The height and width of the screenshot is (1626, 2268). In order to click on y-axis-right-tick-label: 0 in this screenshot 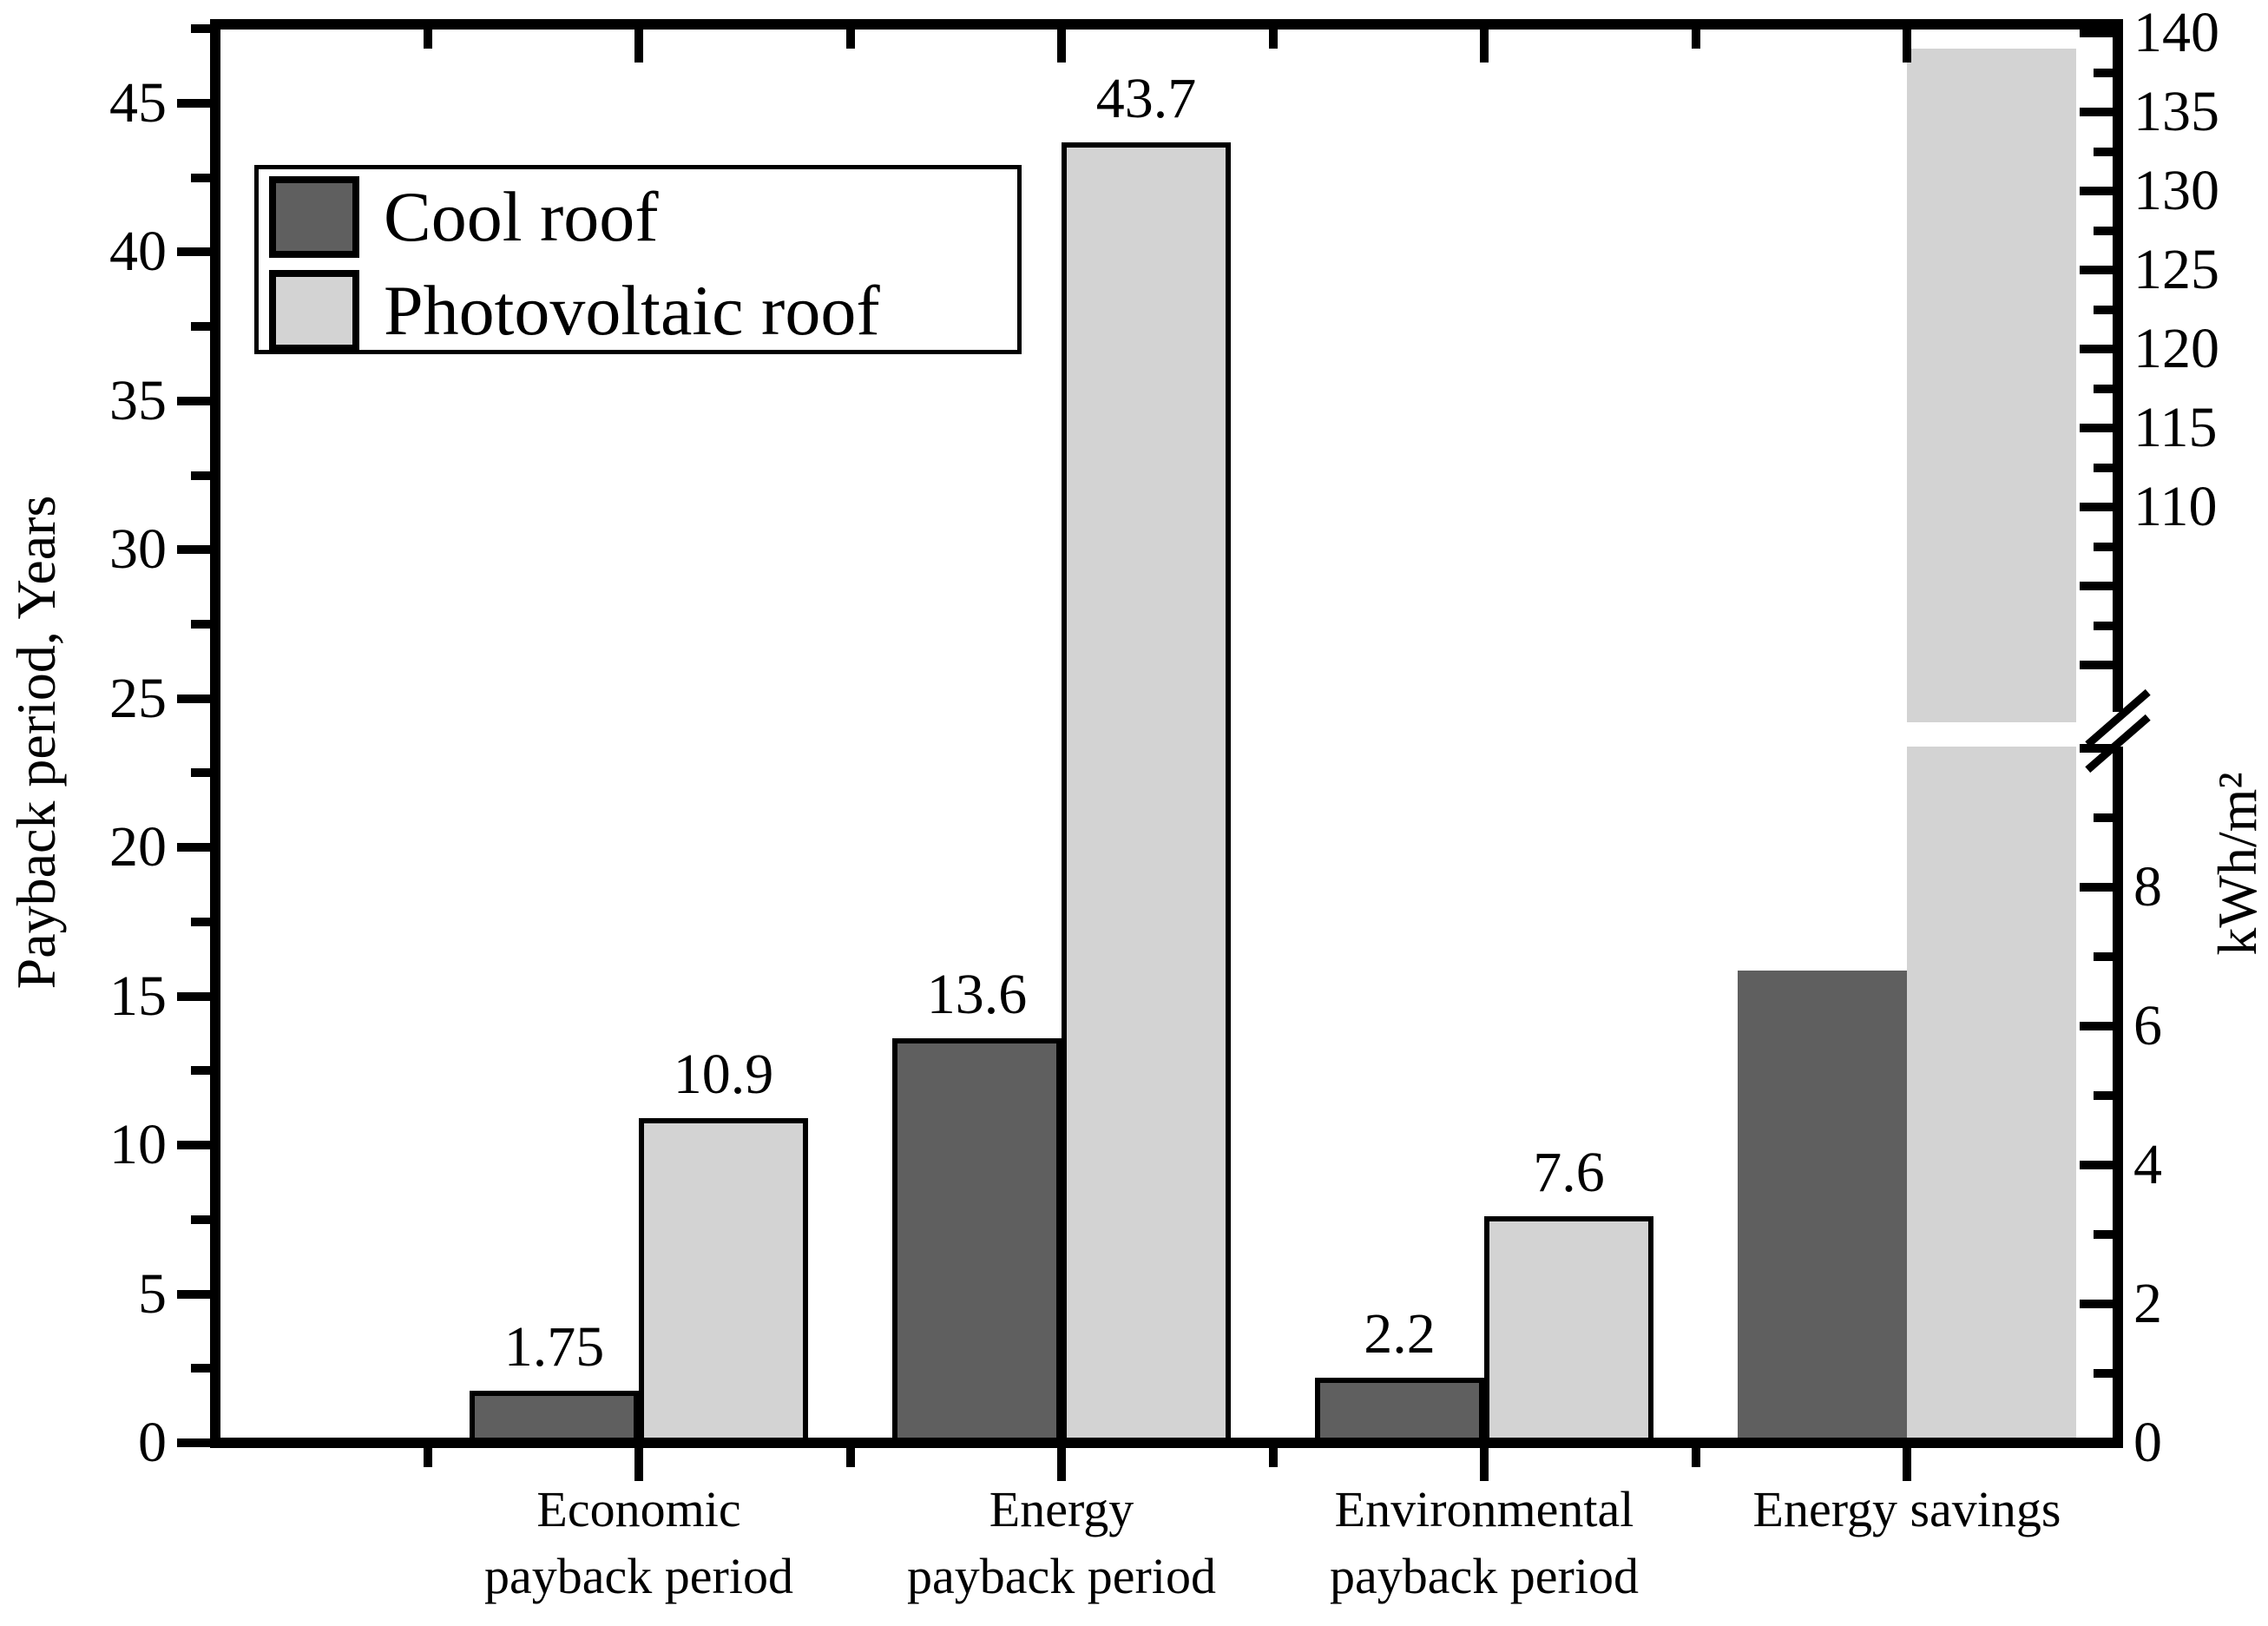, I will do `click(2147, 1442)`.